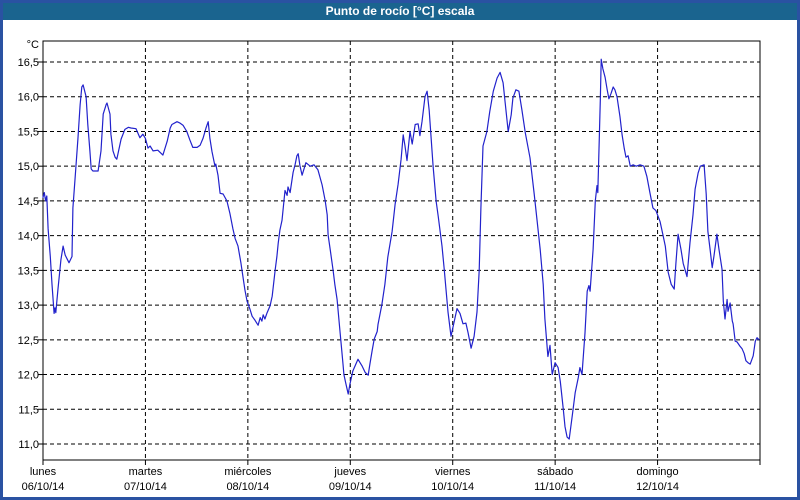 This screenshot has height=500, width=800. What do you see at coordinates (43, 472) in the screenshot?
I see `x-day-label: lunes` at bounding box center [43, 472].